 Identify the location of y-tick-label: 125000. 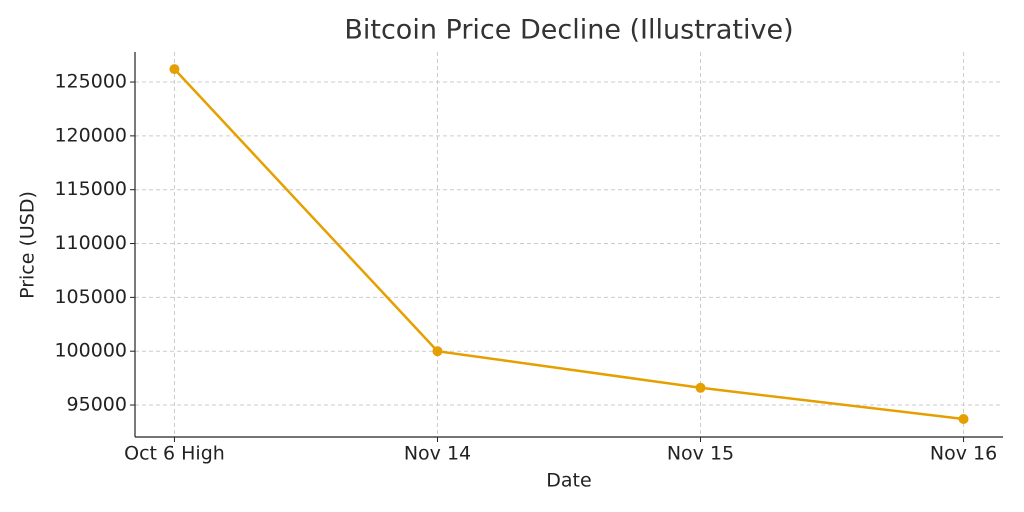
(90, 82).